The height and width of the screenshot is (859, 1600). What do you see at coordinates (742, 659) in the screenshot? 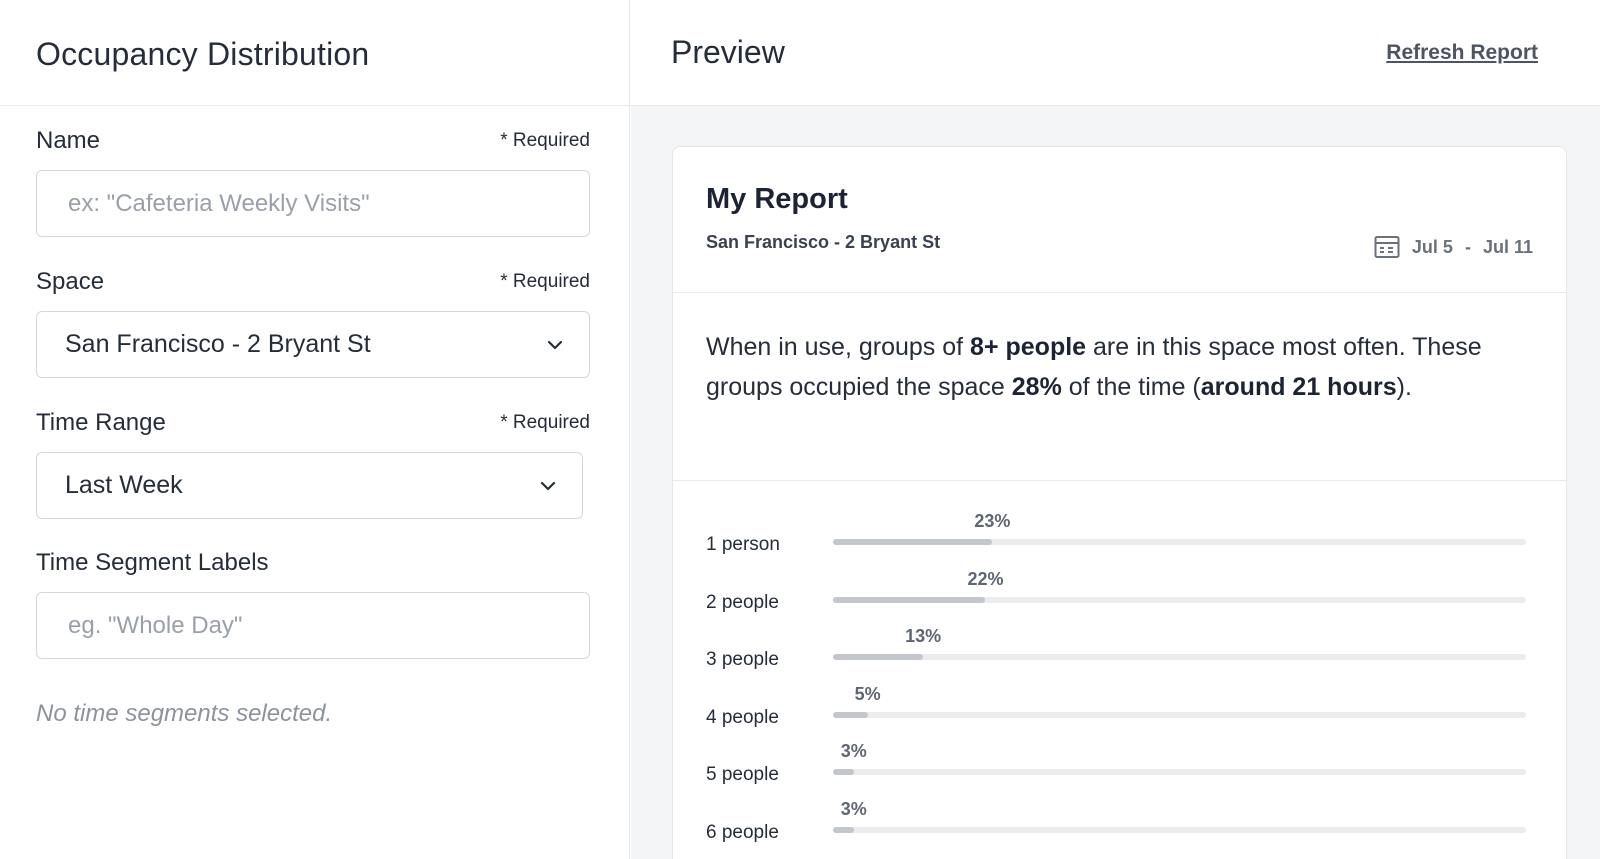
I see `bar-category-label: 3 people` at bounding box center [742, 659].